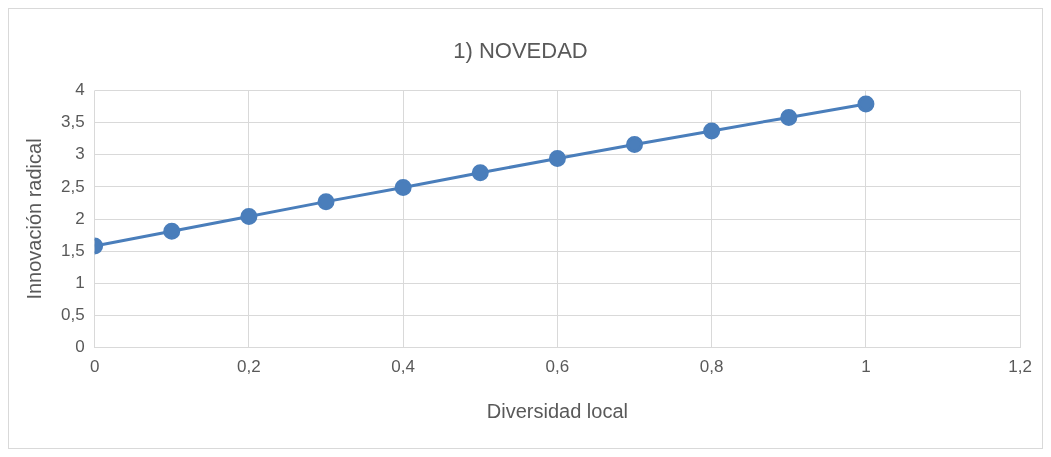 The height and width of the screenshot is (457, 1051). I want to click on y-tick-label: 0,5, so click(72, 315).